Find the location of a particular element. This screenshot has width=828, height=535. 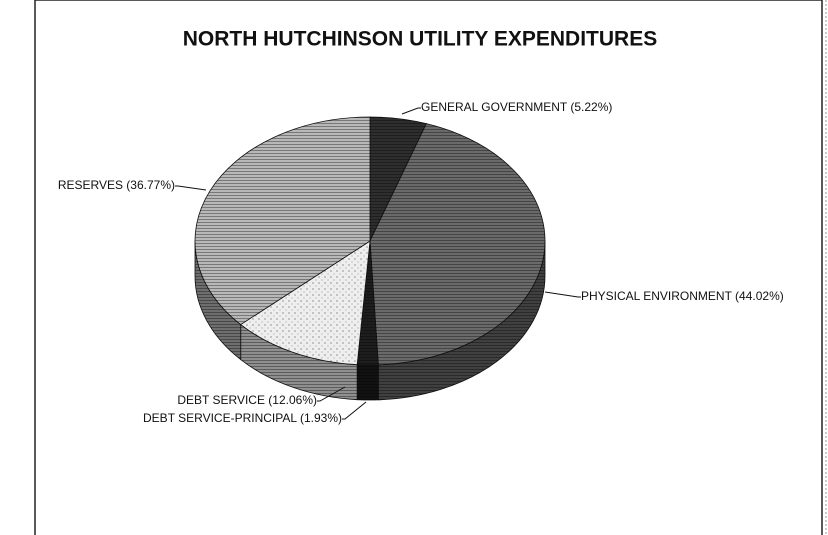

value-label: (44.02%) is located at coordinates (759, 296).